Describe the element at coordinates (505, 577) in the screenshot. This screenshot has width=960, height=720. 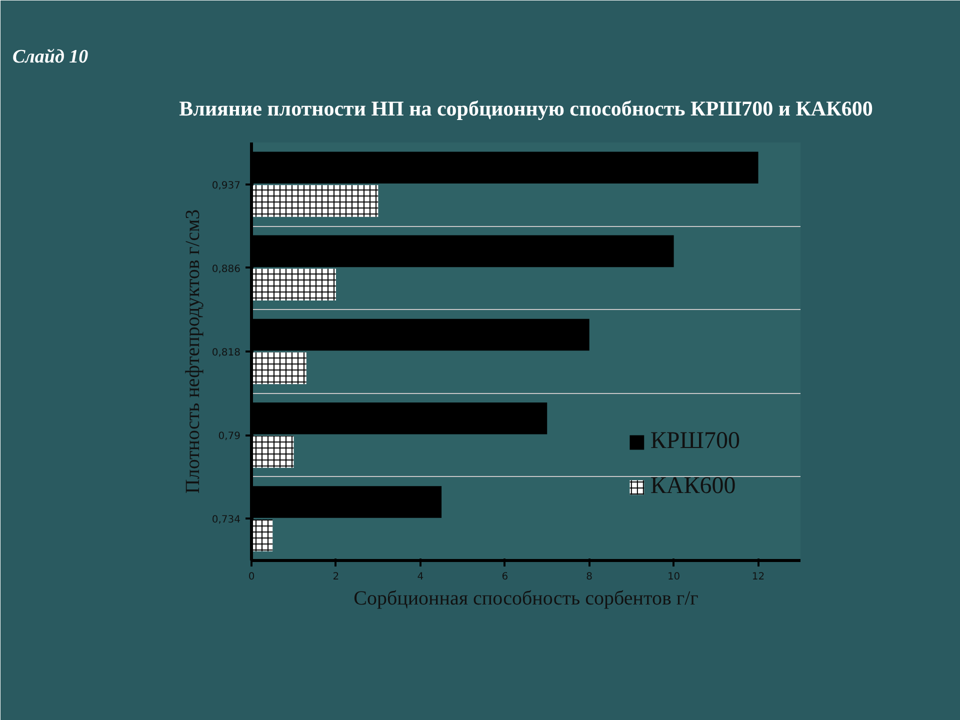
I see `x-tick-label: 6` at that location.